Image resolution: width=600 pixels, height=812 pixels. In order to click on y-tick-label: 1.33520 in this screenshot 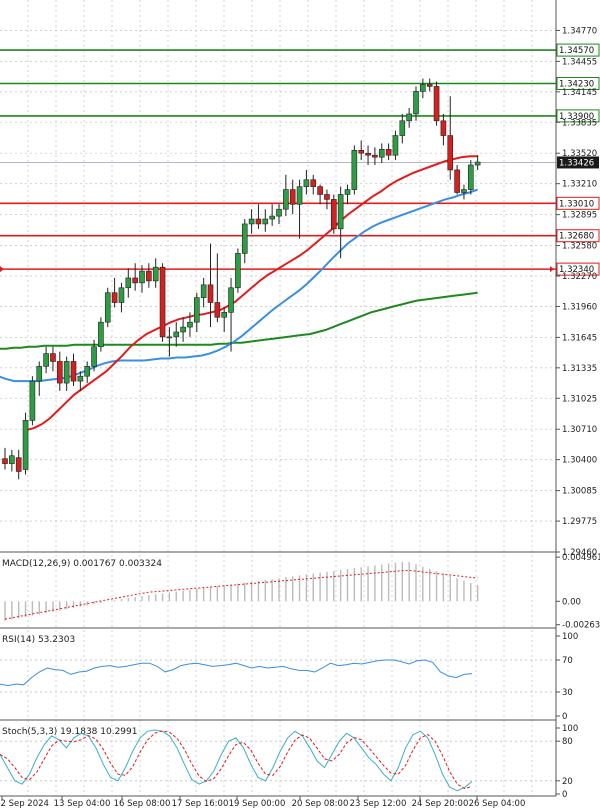, I will do `click(579, 154)`.